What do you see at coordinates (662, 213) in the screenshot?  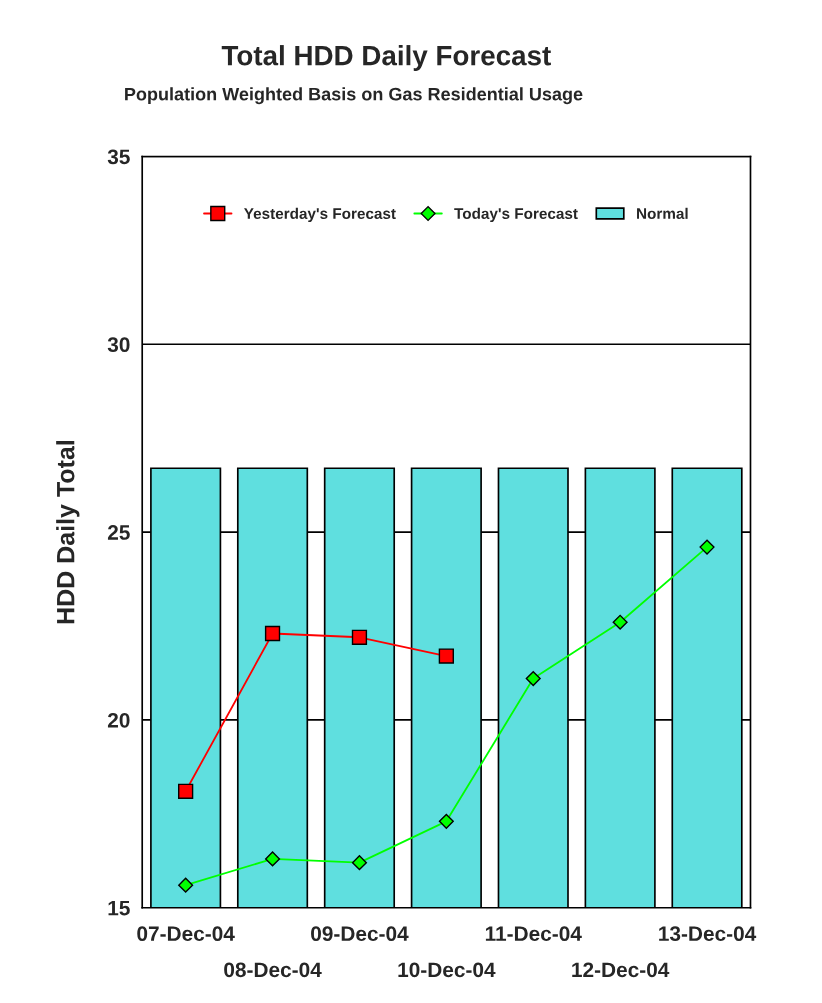 I see `legend-label: Normal` at bounding box center [662, 213].